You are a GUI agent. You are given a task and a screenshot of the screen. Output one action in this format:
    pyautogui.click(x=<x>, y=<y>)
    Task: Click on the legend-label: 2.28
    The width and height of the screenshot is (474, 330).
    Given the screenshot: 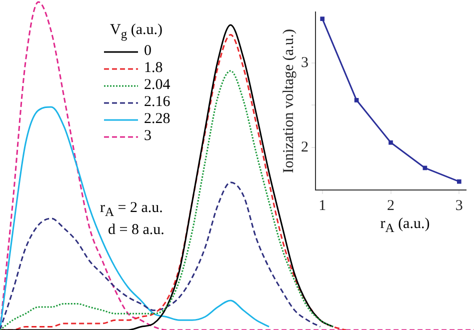 What is the action you would take?
    pyautogui.click(x=157, y=119)
    